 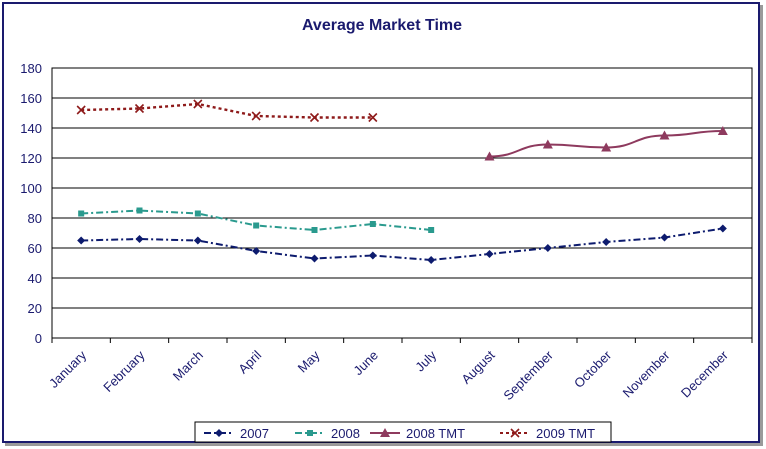 What do you see at coordinates (188, 366) in the screenshot?
I see `x-tick-label: March` at bounding box center [188, 366].